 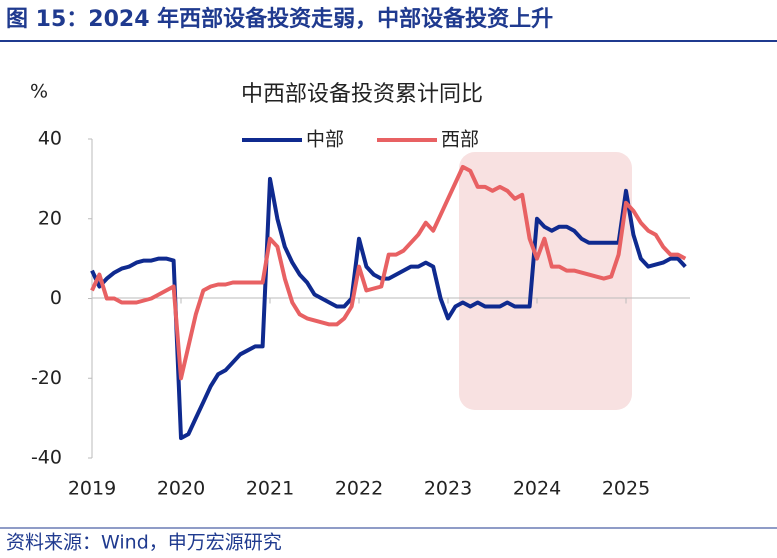 What do you see at coordinates (181, 489) in the screenshot?
I see `x-tick-label: 2020` at bounding box center [181, 489].